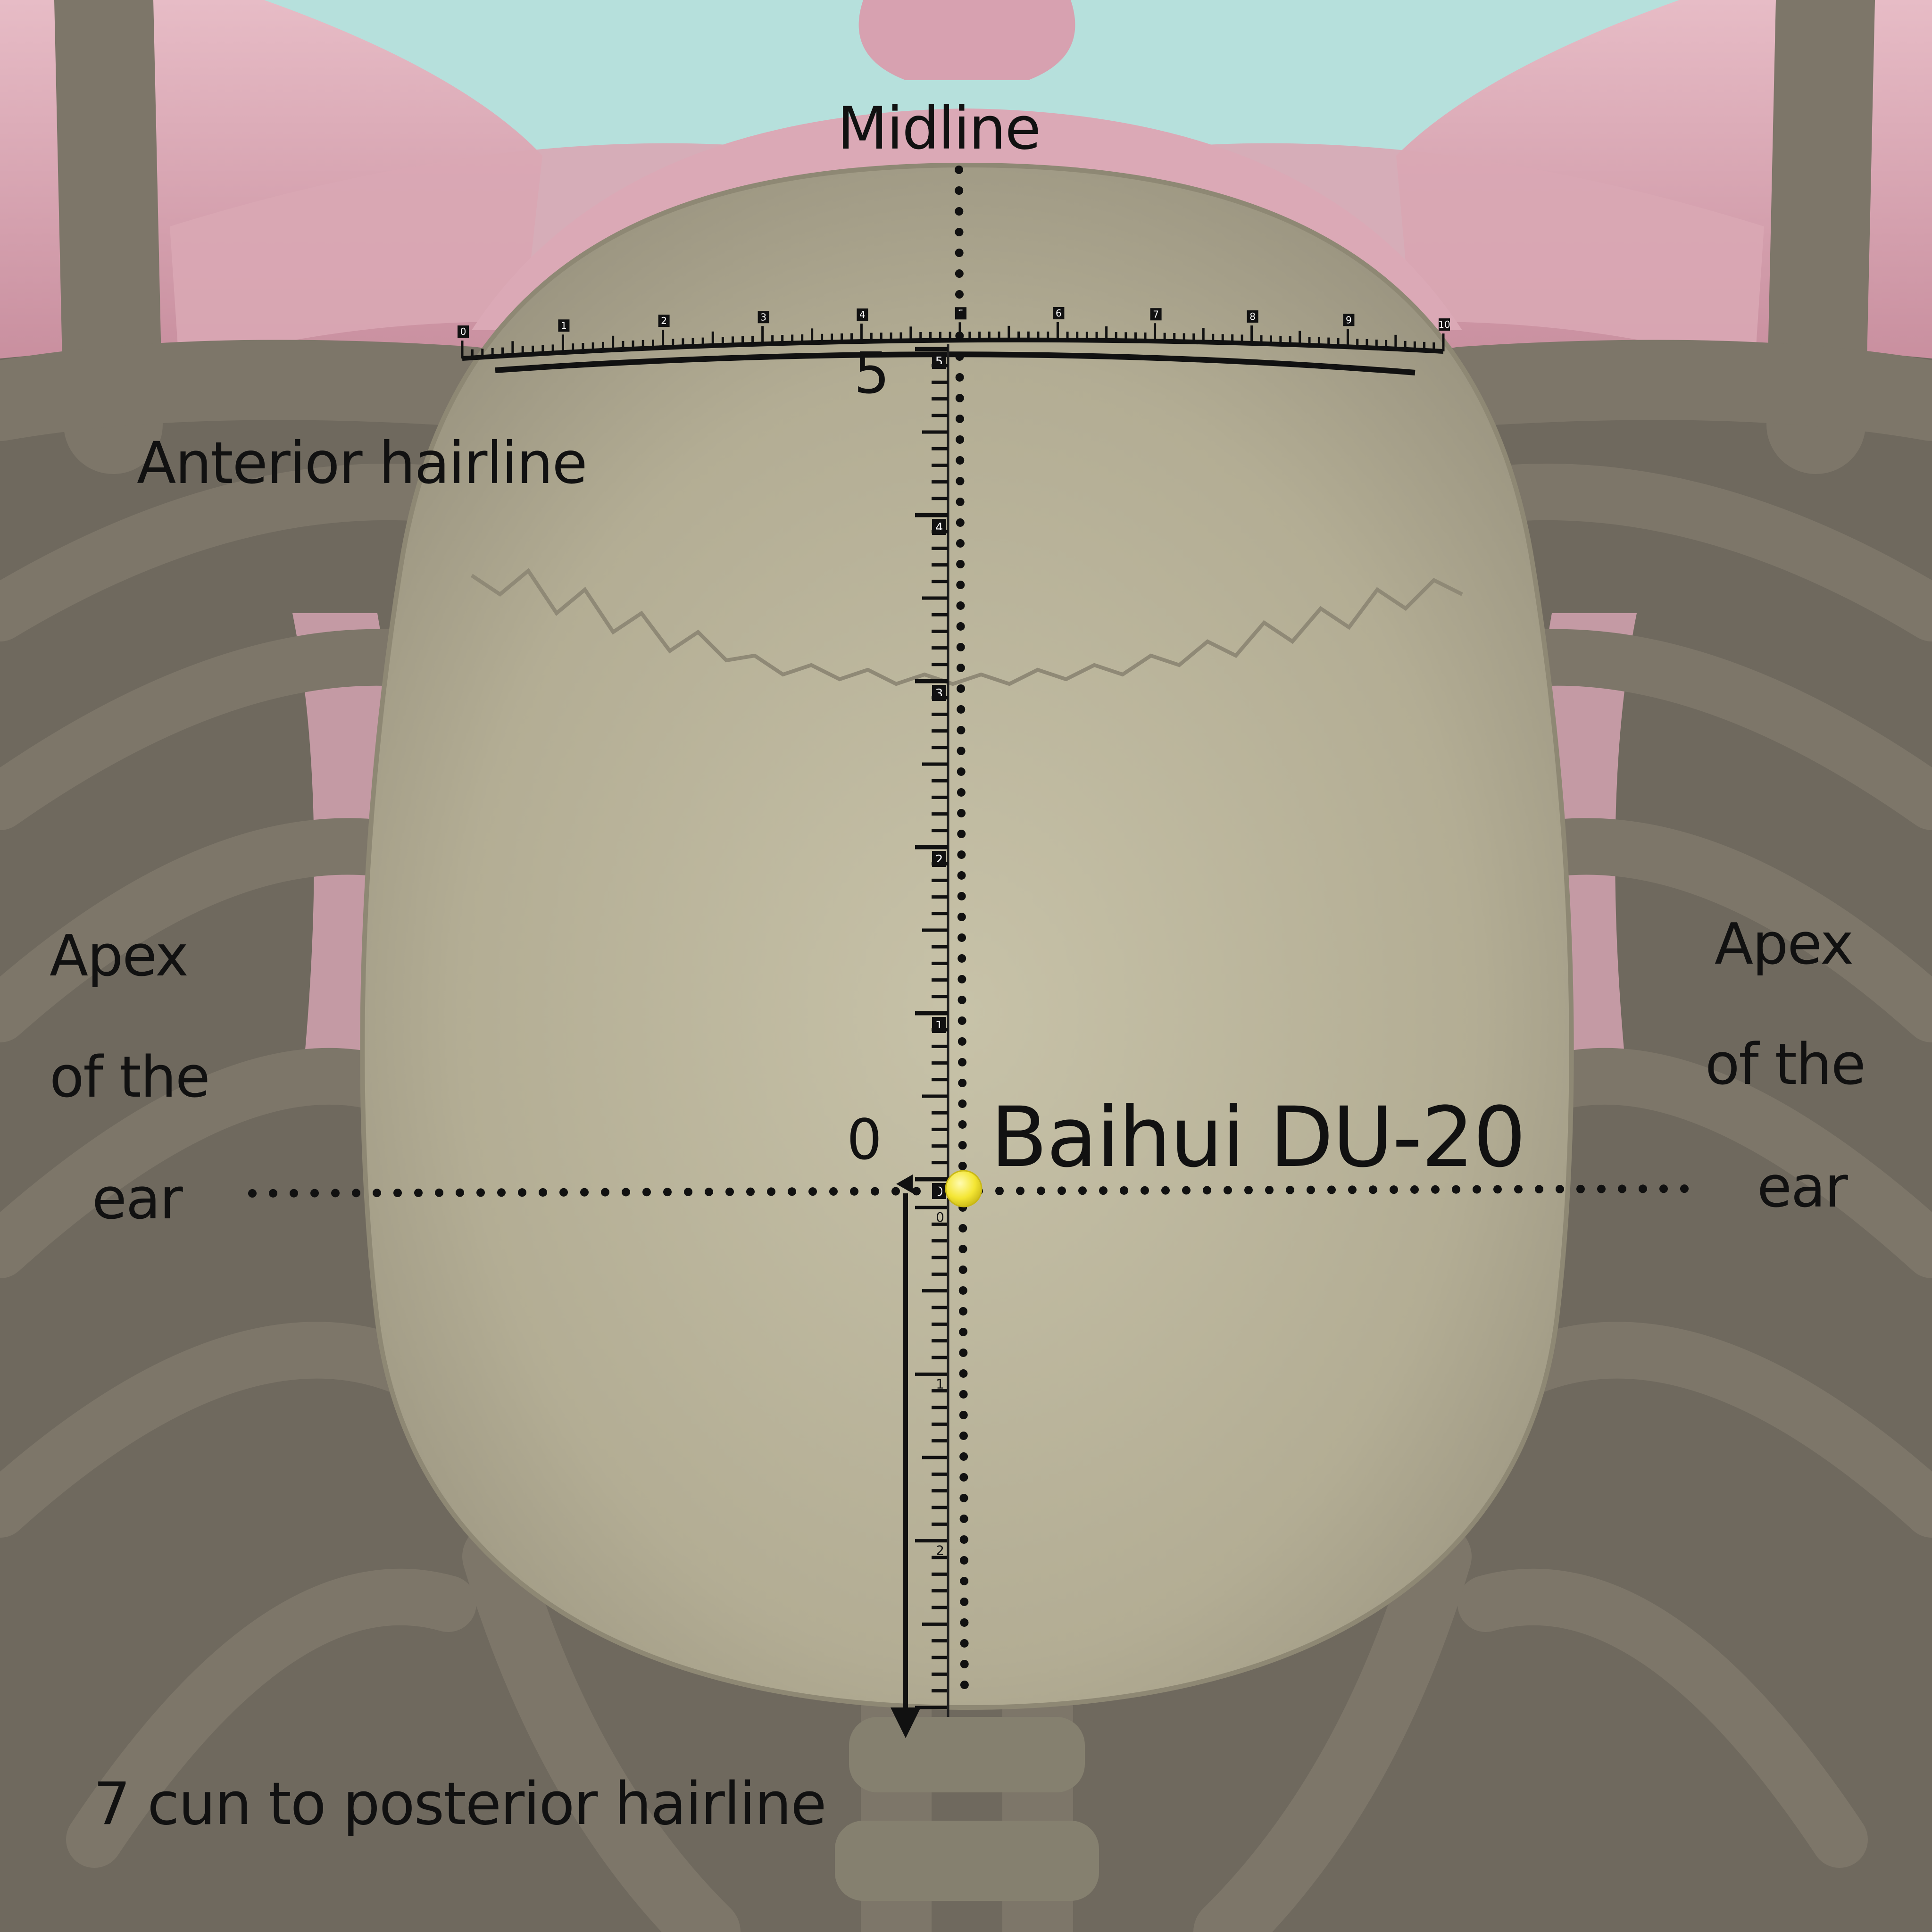 The height and width of the screenshot is (1932, 1932). I want to click on horizontal-tick-label: 0, so click(463, 331).